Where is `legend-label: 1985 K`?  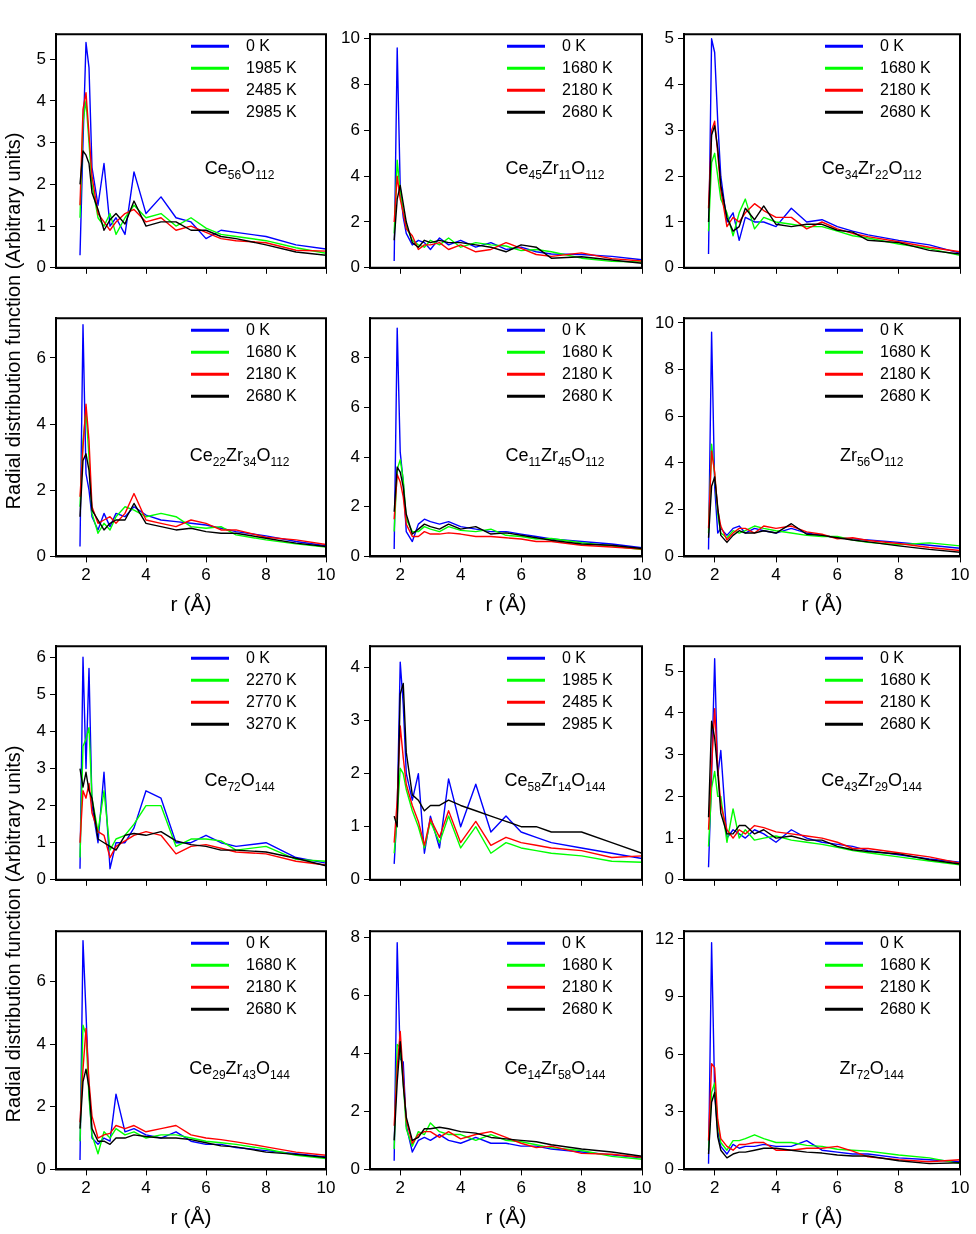 legend-label: 1985 K is located at coordinates (588, 679).